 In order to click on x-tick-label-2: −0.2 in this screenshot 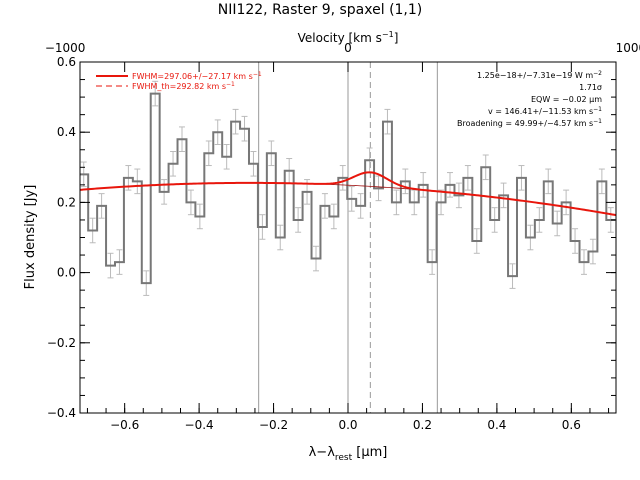, I will do `click(273, 425)`.